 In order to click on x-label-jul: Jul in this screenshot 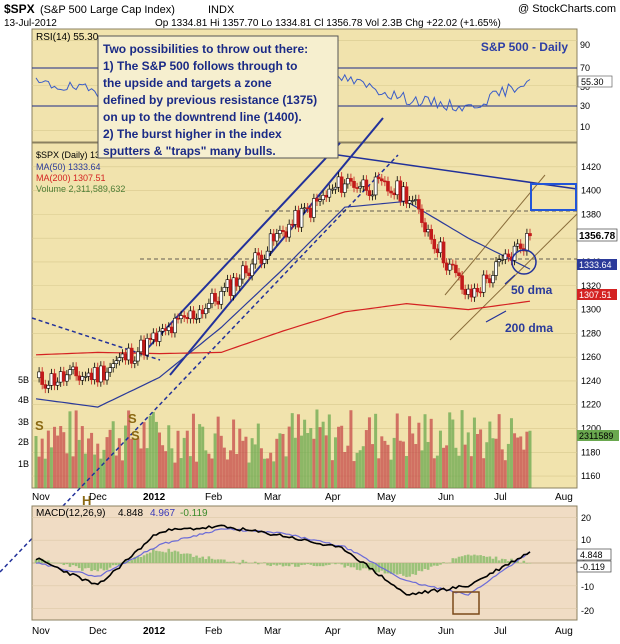, I will do `click(500, 497)`.